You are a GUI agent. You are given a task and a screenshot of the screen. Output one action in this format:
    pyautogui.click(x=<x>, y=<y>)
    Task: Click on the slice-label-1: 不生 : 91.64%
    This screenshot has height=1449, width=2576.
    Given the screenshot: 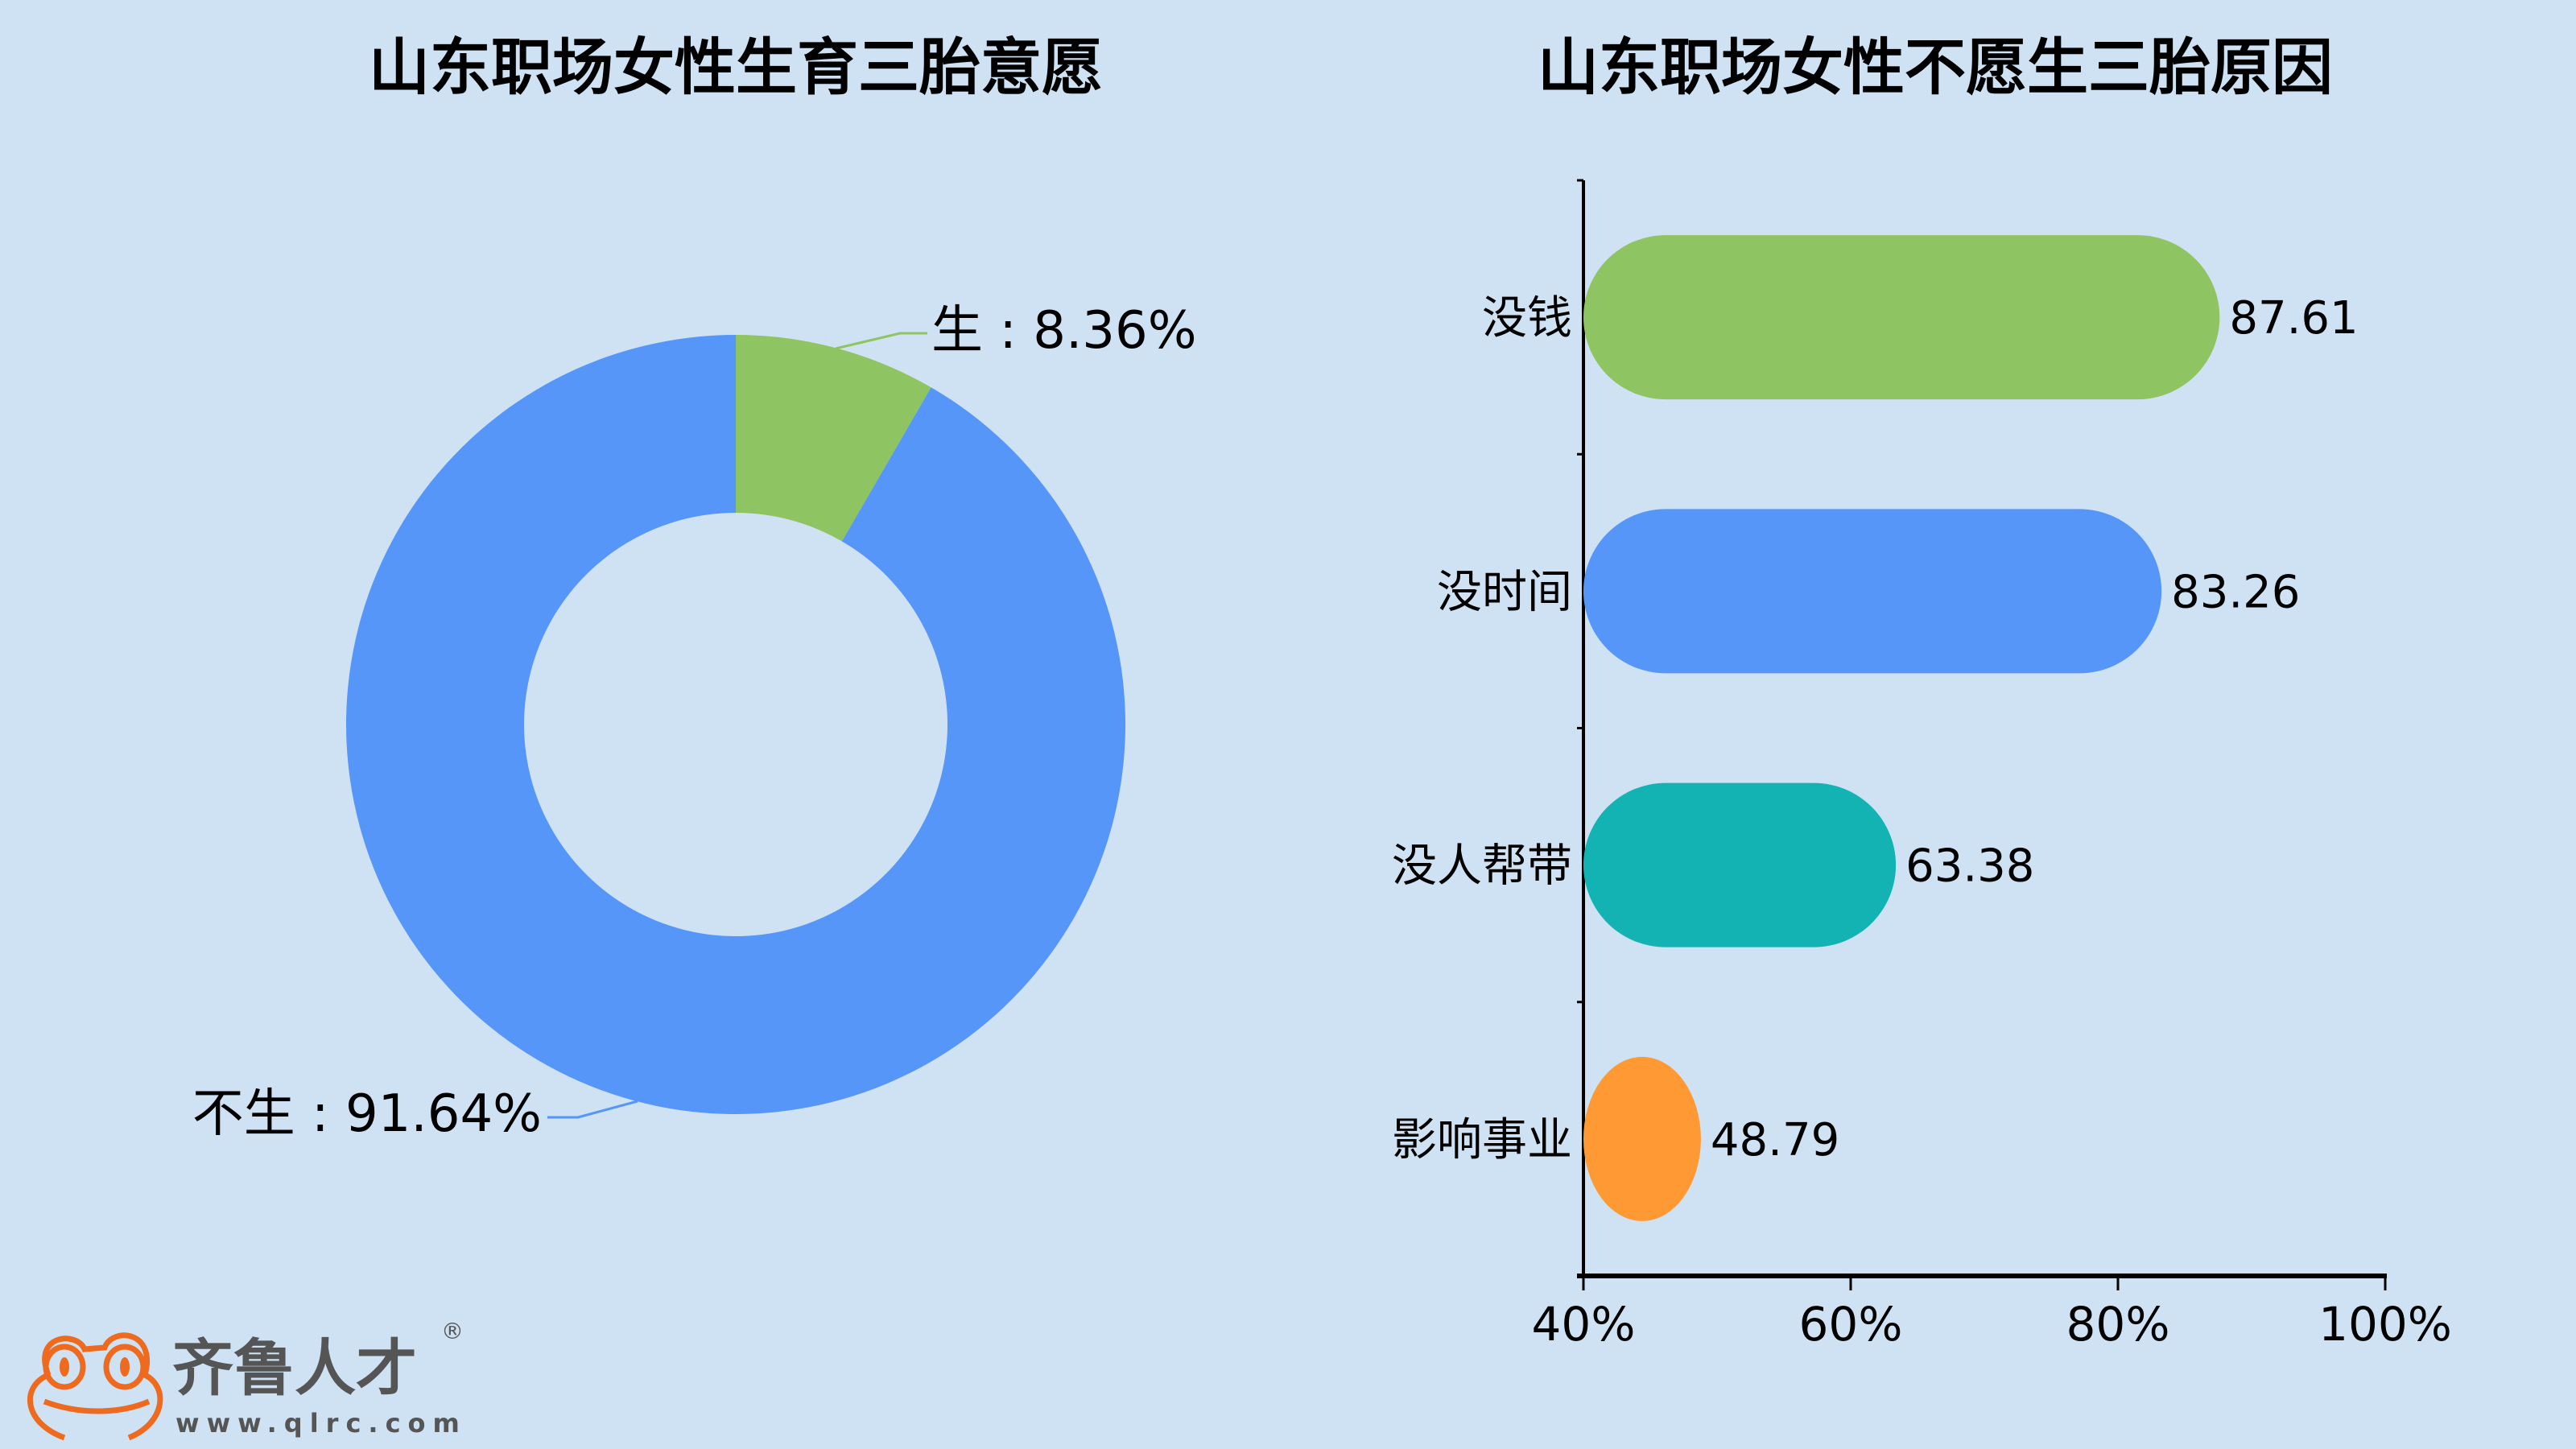 What is the action you would take?
    pyautogui.click(x=367, y=1114)
    